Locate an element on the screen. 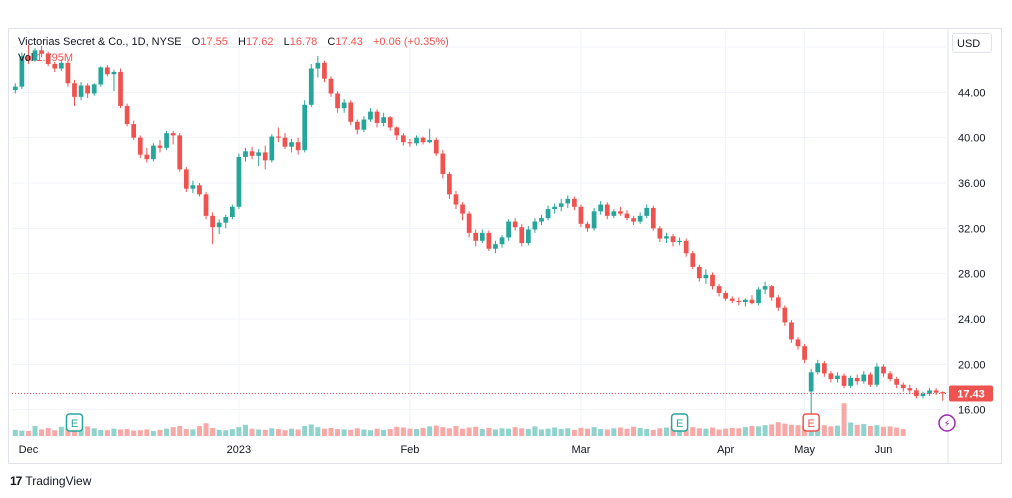 This screenshot has height=498, width=1012. earnings-marker-label: E is located at coordinates (74, 424).